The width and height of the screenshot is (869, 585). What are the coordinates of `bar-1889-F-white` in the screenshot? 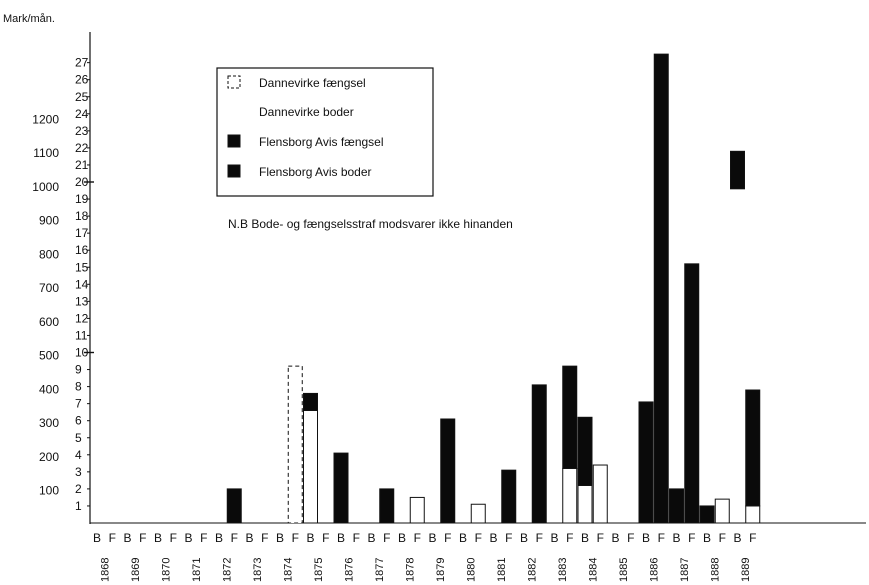 It's located at (753, 514).